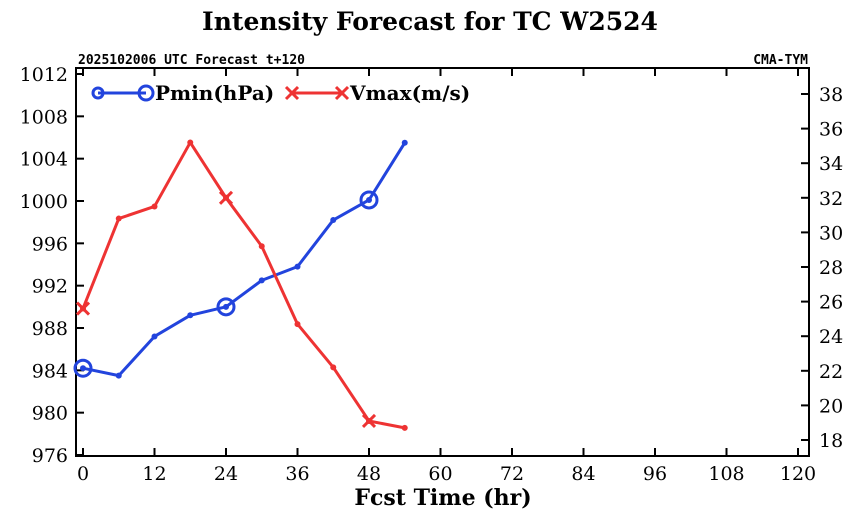 This screenshot has width=860, height=525. I want to click on y-left-tick-label: 976, so click(50, 456).